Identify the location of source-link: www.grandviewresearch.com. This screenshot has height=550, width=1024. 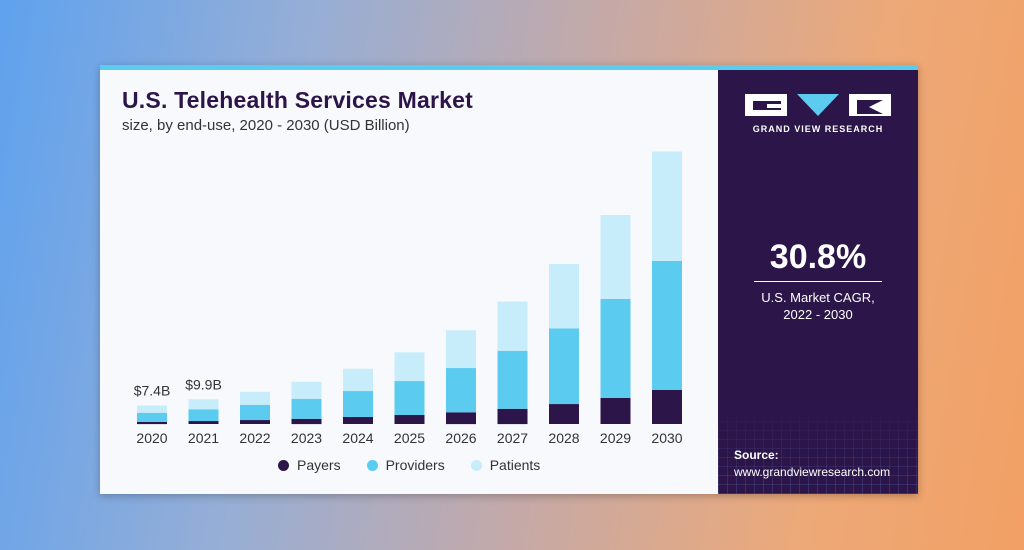
(812, 472).